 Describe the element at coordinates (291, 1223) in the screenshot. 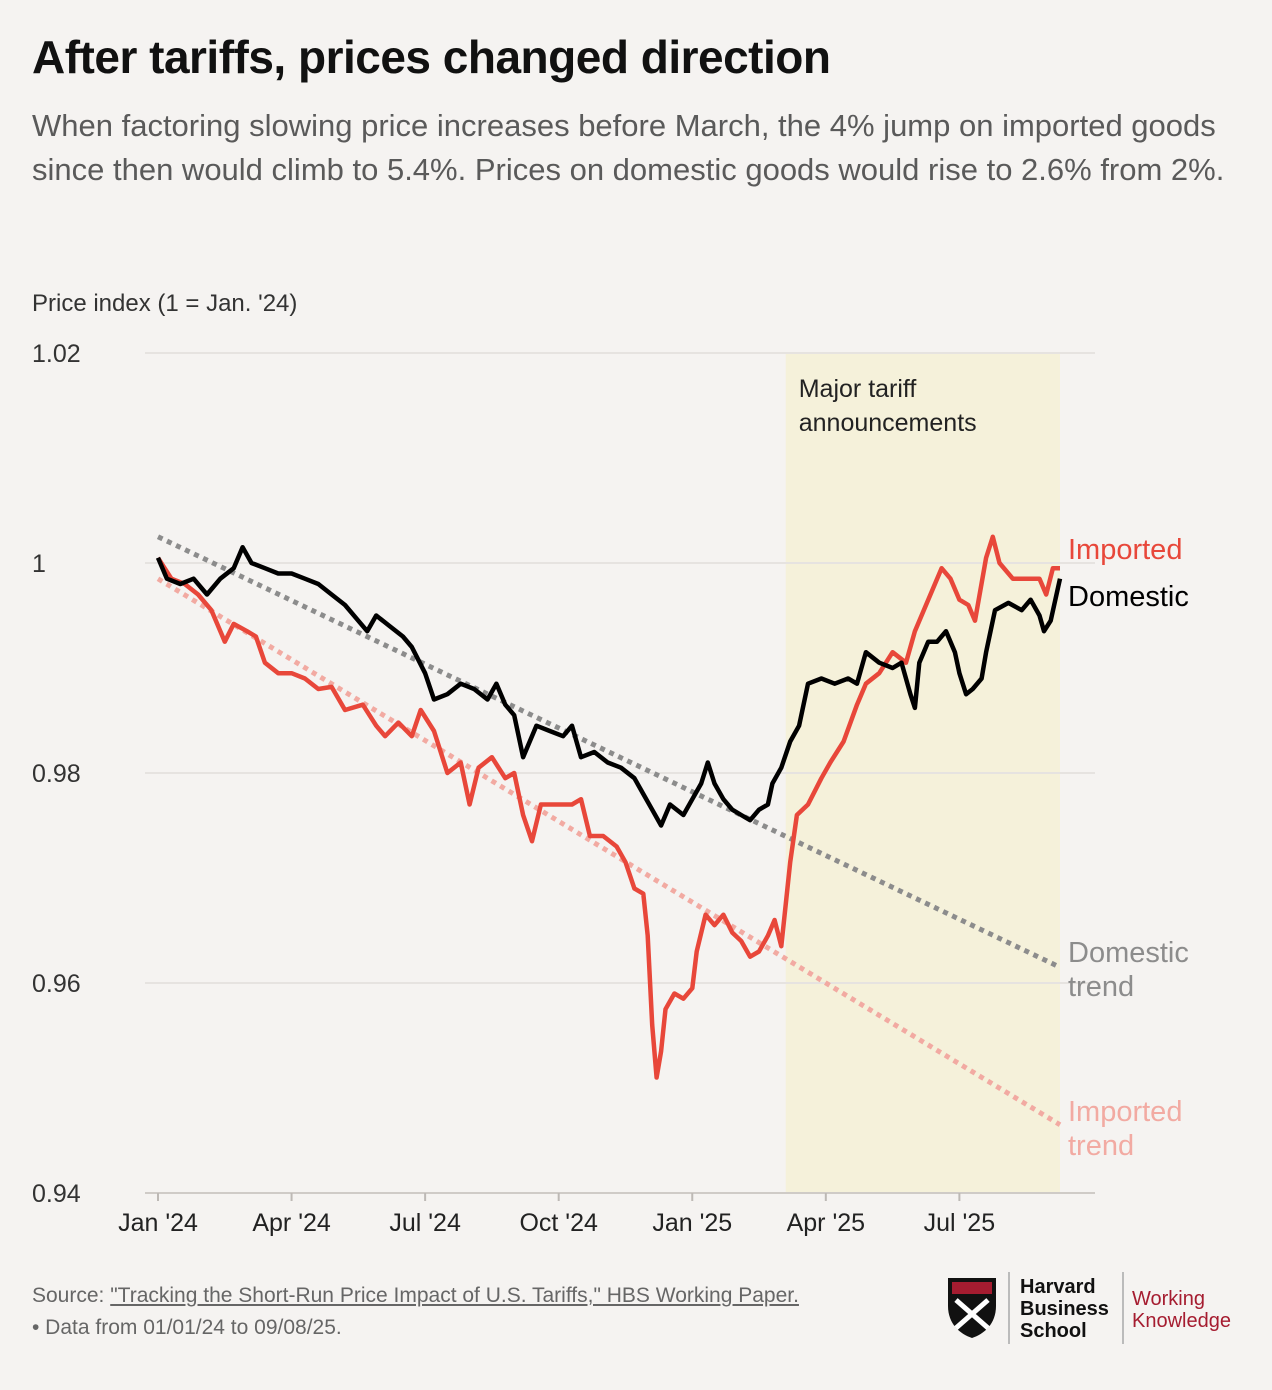

I see `x-tick-label: Apr '24` at that location.